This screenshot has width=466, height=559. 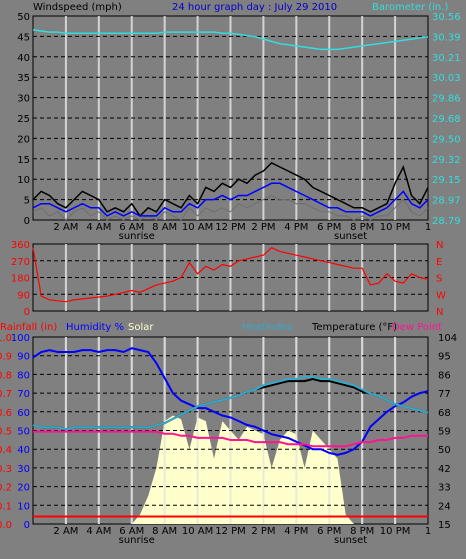 What do you see at coordinates (23, 17) in the screenshot?
I see `wind-tick-label: 50` at bounding box center [23, 17].